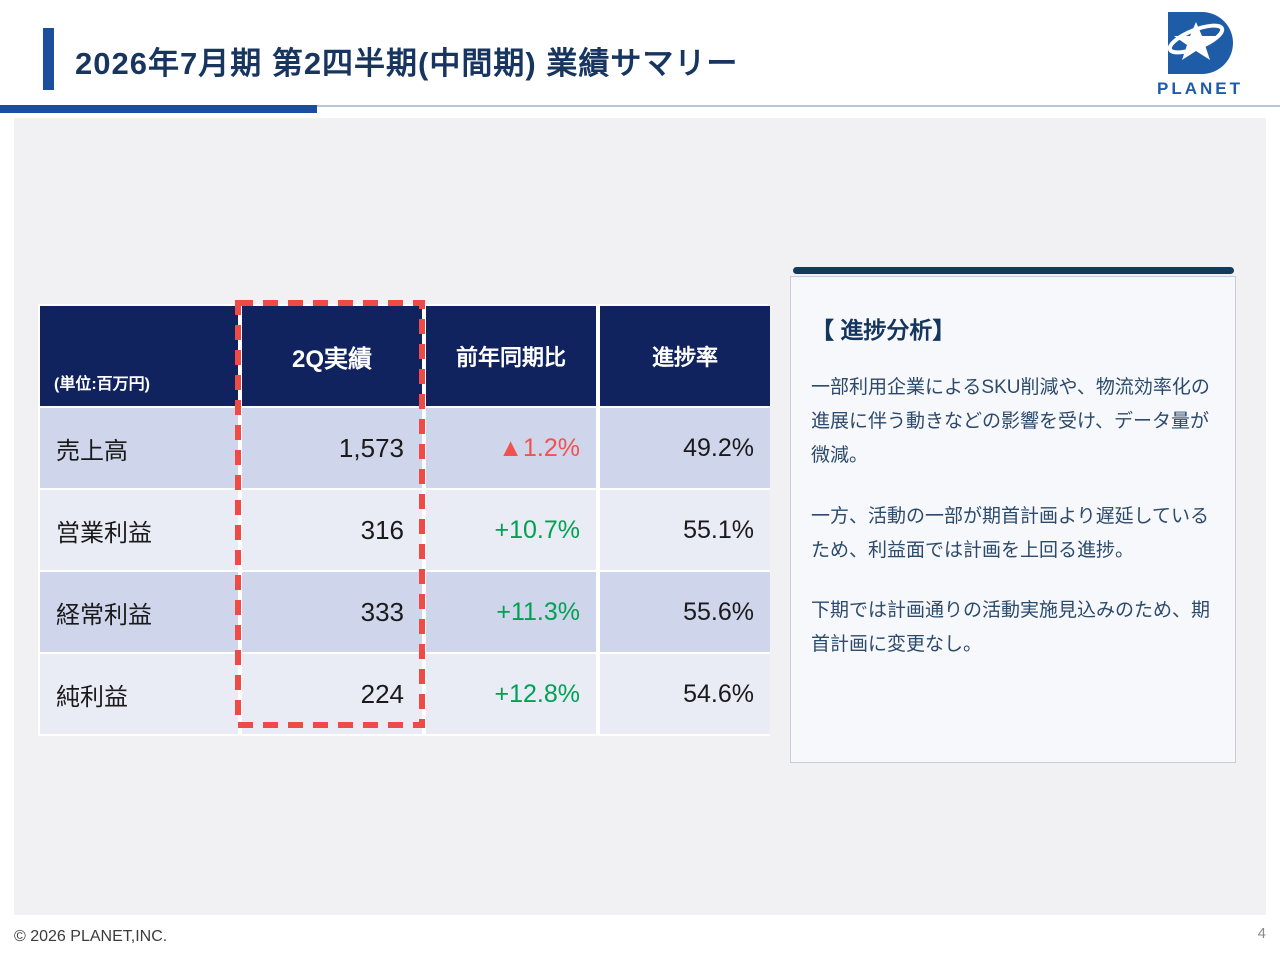  Describe the element at coordinates (139, 530) in the screenshot. I see `row-label: 営業利益` at that location.